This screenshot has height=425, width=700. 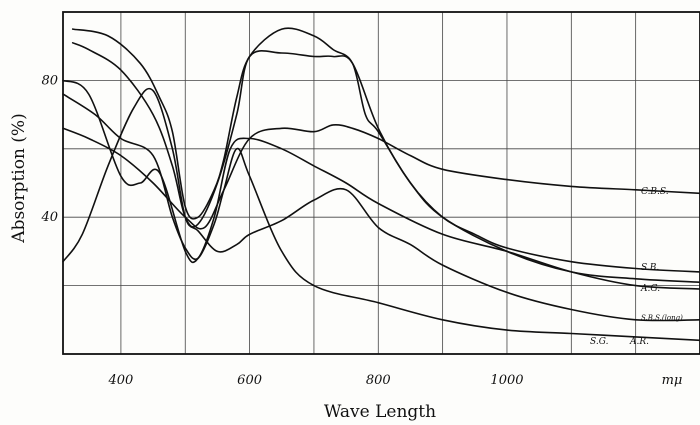 What do you see at coordinates (378, 380) in the screenshot?
I see `x-tick-label: 800` at bounding box center [378, 380].